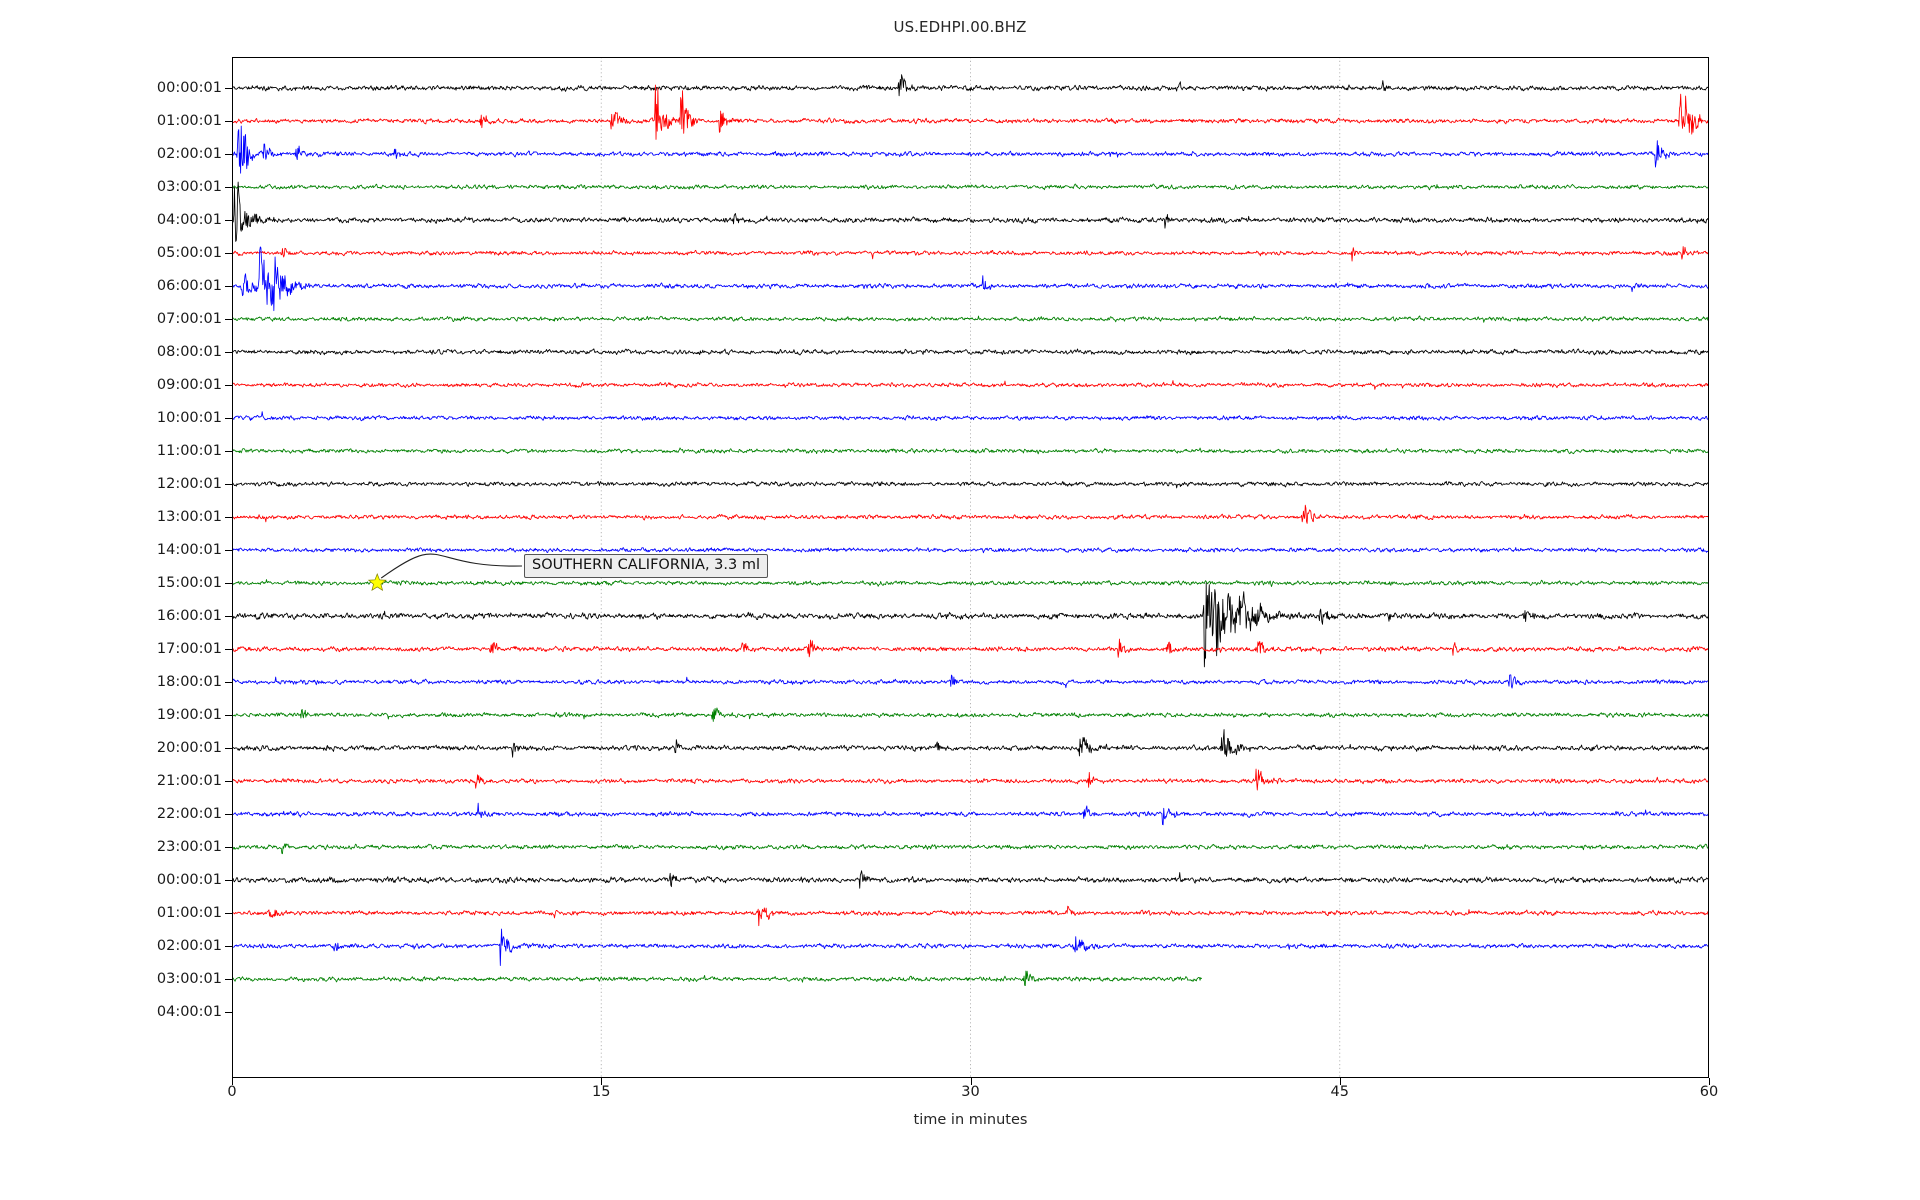  Describe the element at coordinates (189, 286) in the screenshot. I see `y-axis-tick-label: 06:00:01` at that location.